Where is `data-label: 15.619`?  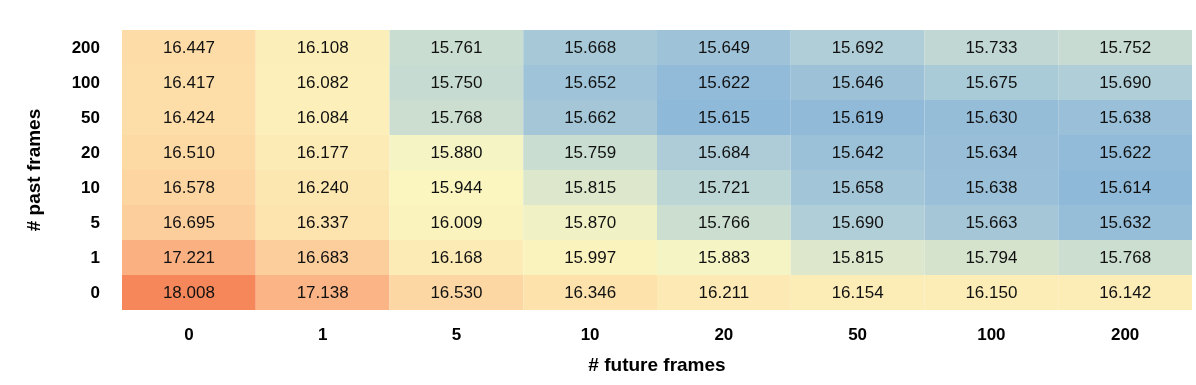 data-label: 15.619 is located at coordinates (857, 118).